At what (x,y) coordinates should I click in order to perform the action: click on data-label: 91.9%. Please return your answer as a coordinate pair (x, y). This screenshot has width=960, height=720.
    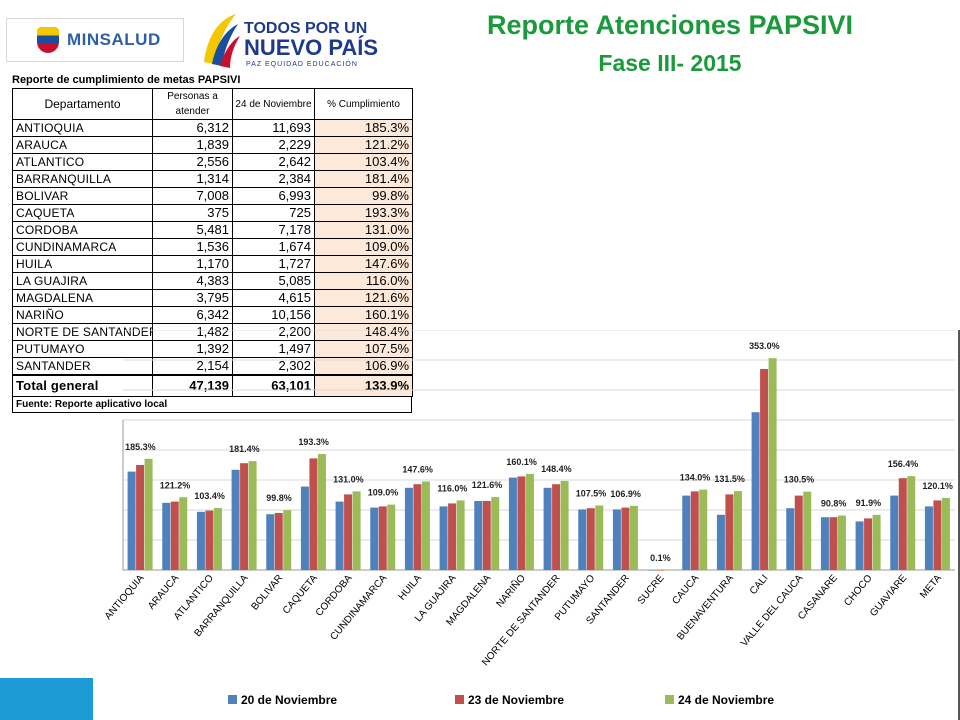
    Looking at the image, I should click on (869, 503).